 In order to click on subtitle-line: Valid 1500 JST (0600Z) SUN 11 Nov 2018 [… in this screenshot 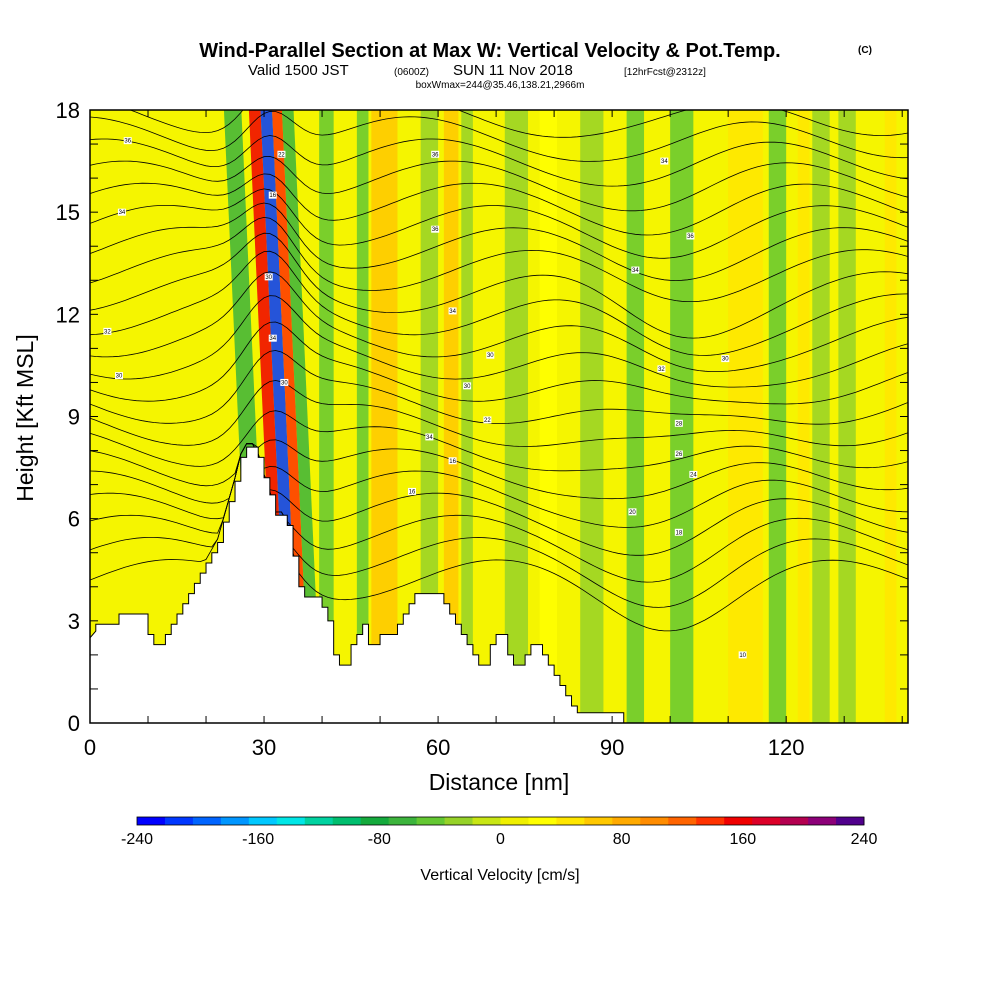, I will do `click(477, 70)`.